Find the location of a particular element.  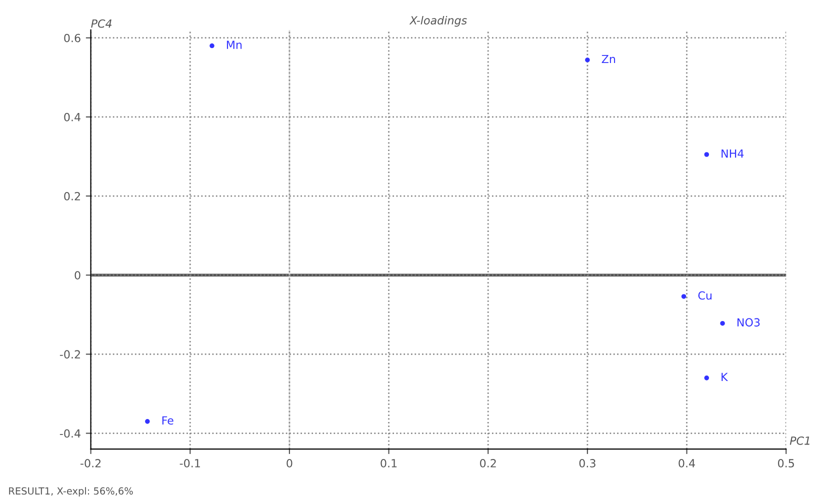

y-tick-label: 0.2 is located at coordinates (72, 196).